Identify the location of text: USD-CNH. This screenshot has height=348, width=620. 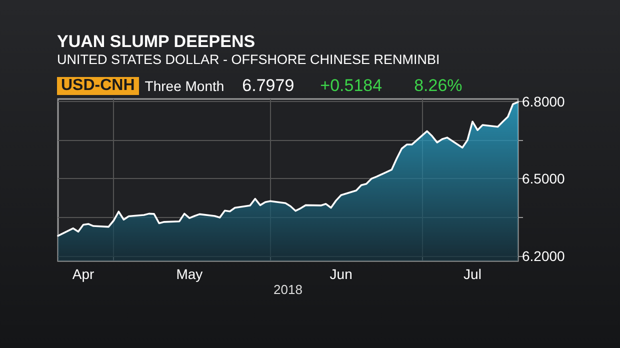
(98, 86).